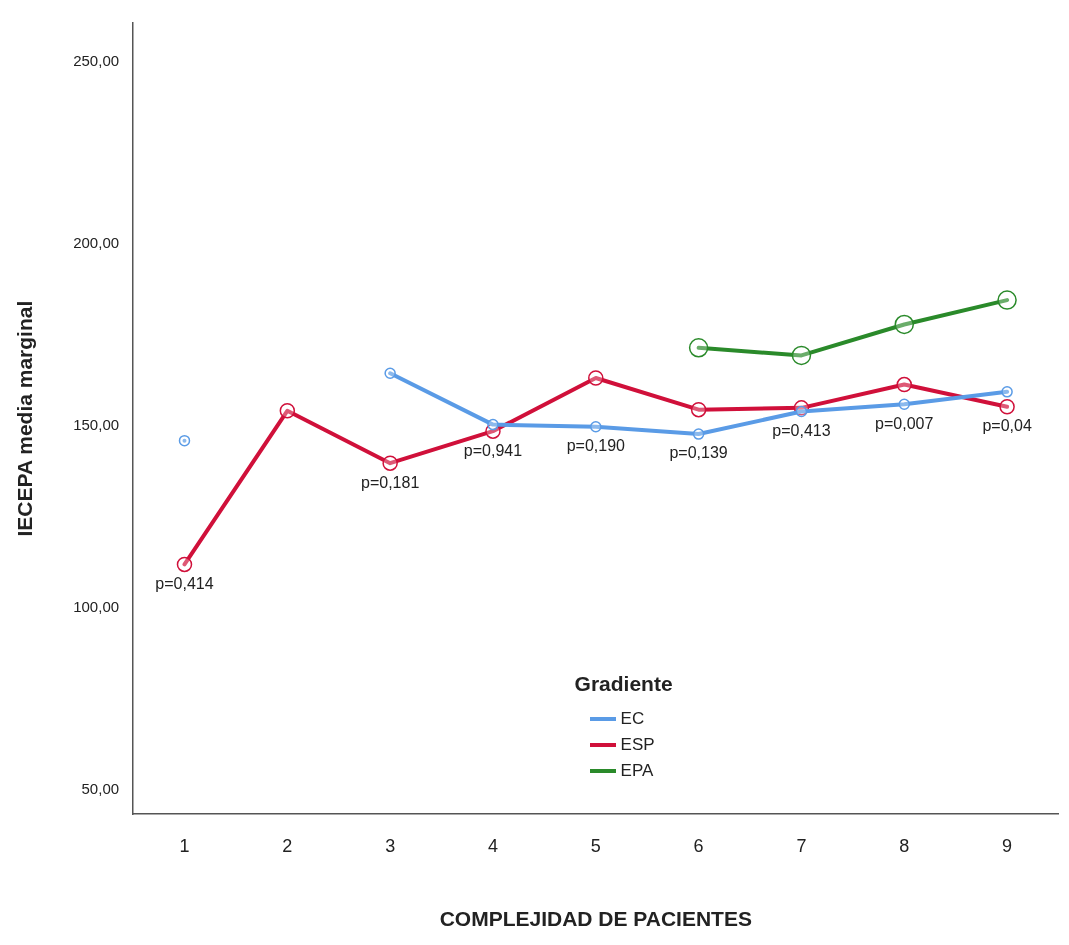 The image size is (1069, 945). What do you see at coordinates (390, 845) in the screenshot?
I see `x-tick-label: 3` at bounding box center [390, 845].